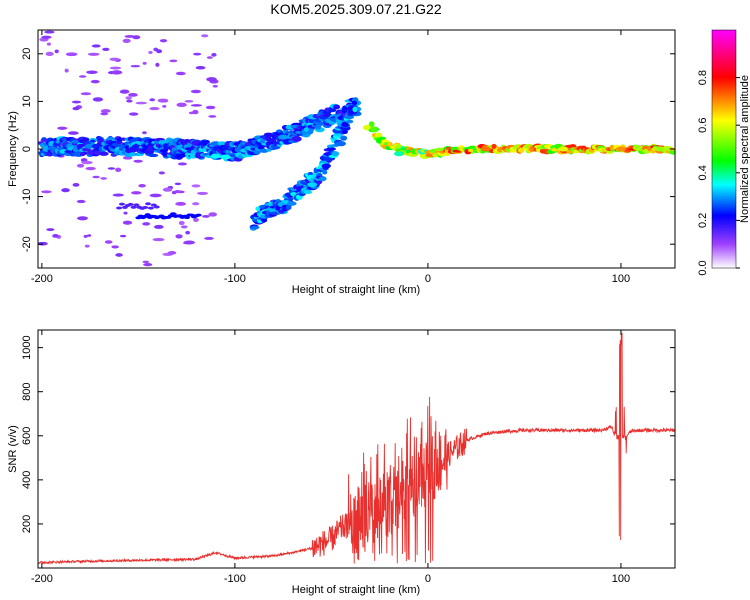  What do you see at coordinates (235, 579) in the screenshot?
I see `snr-xtick-label-1: -100` at bounding box center [235, 579].